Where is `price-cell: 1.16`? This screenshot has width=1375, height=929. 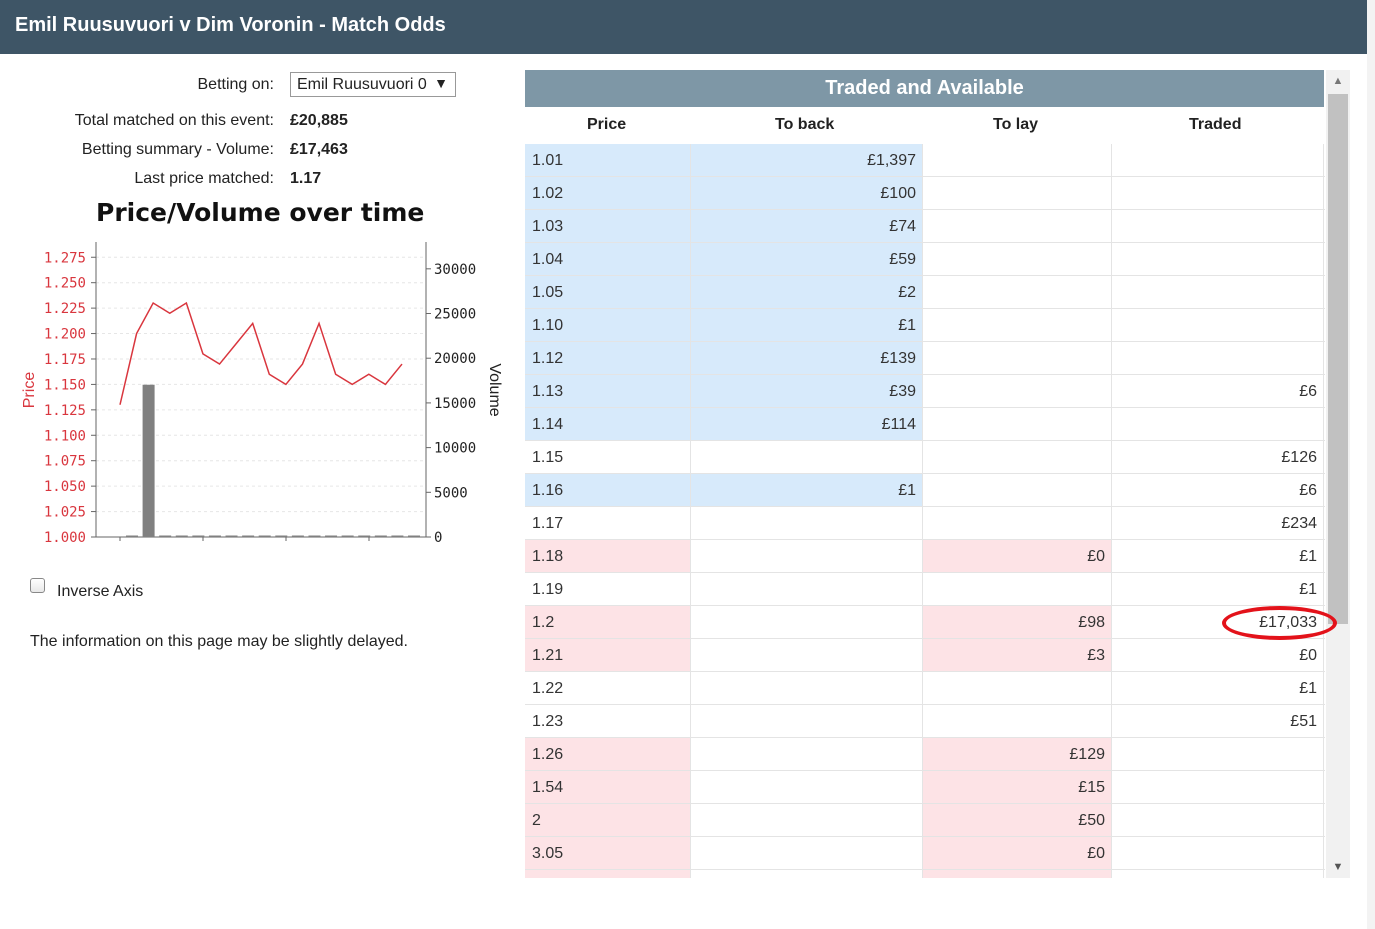
price-cell: 1.16 is located at coordinates (608, 490).